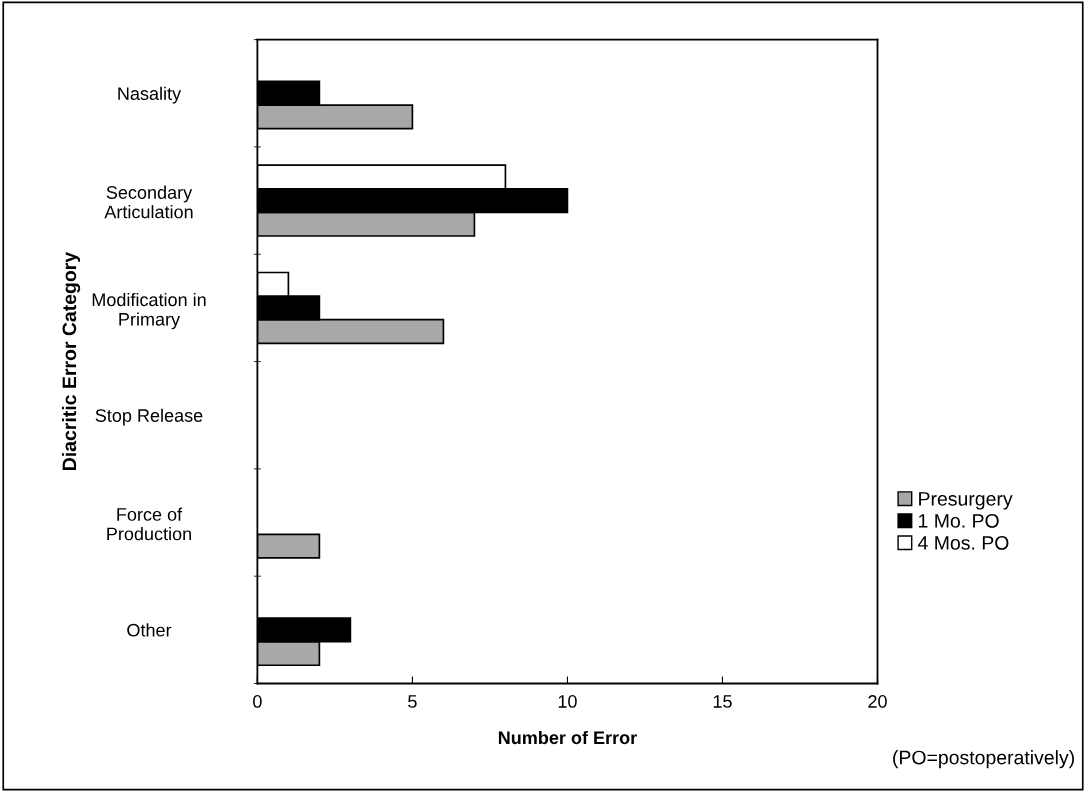  Describe the element at coordinates (149, 524) in the screenshot. I see `y-tick-label: Force of Production` at that location.